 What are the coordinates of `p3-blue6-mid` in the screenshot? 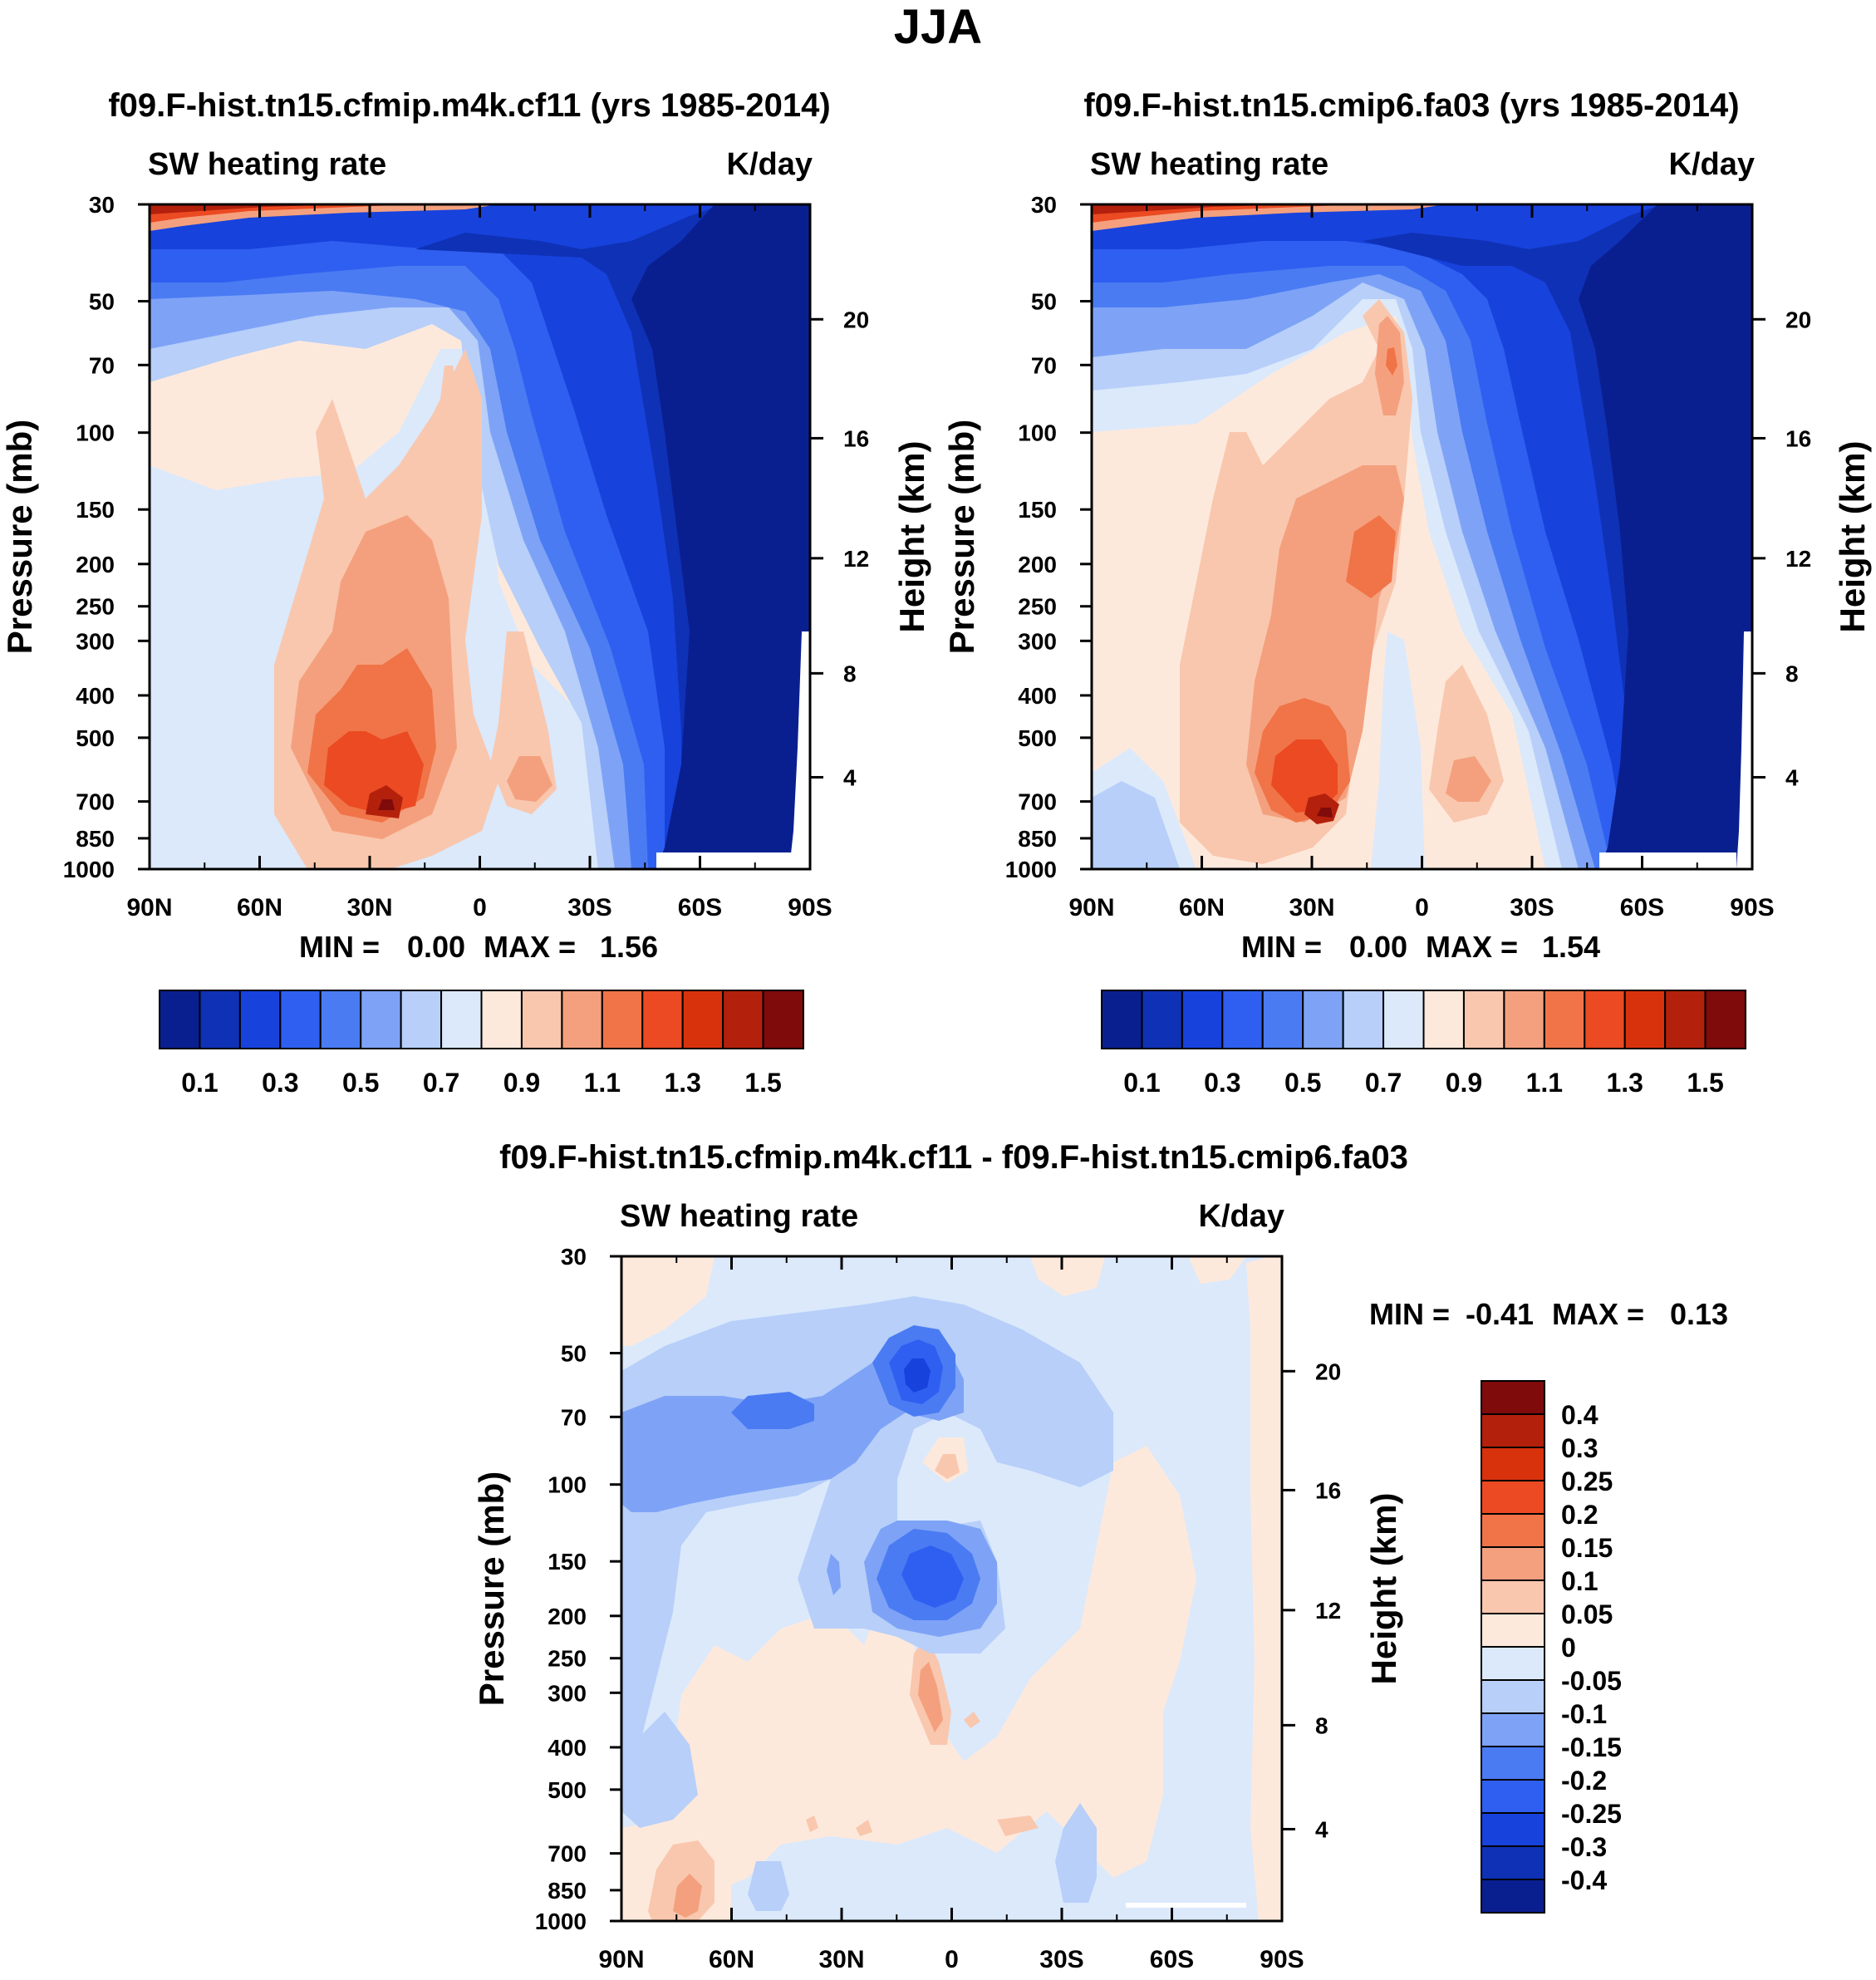 It's located at (932, 1576).